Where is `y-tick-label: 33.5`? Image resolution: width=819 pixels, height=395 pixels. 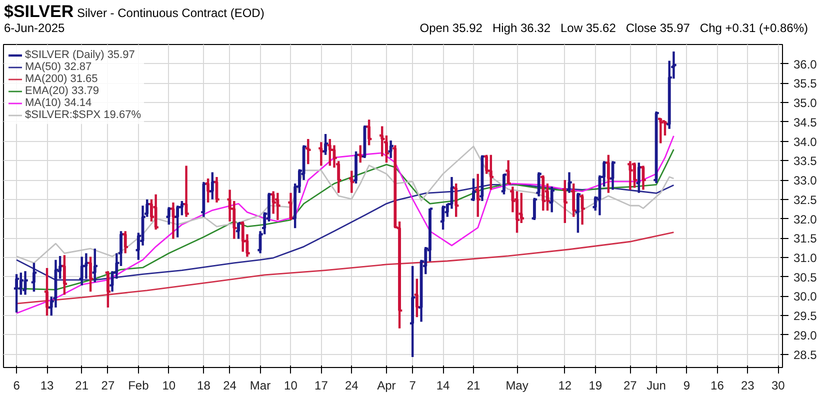
y-tick-label: 33.5 is located at coordinates (806, 161).